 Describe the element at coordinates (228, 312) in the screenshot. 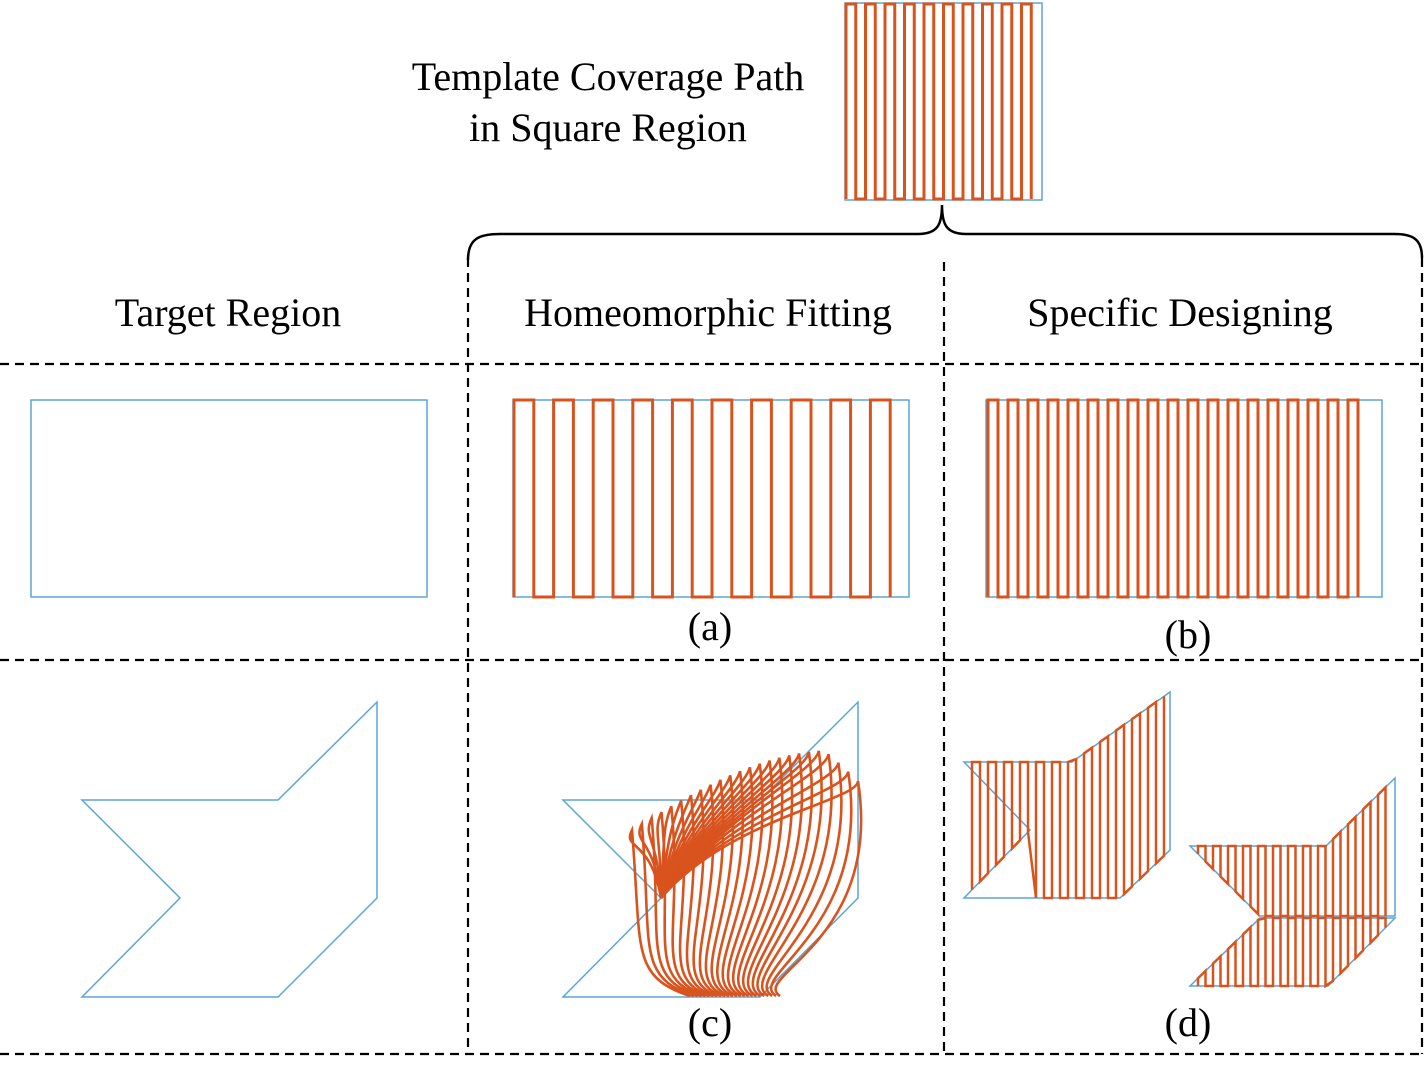

I see `column-header-target-region: Target Region` at that location.